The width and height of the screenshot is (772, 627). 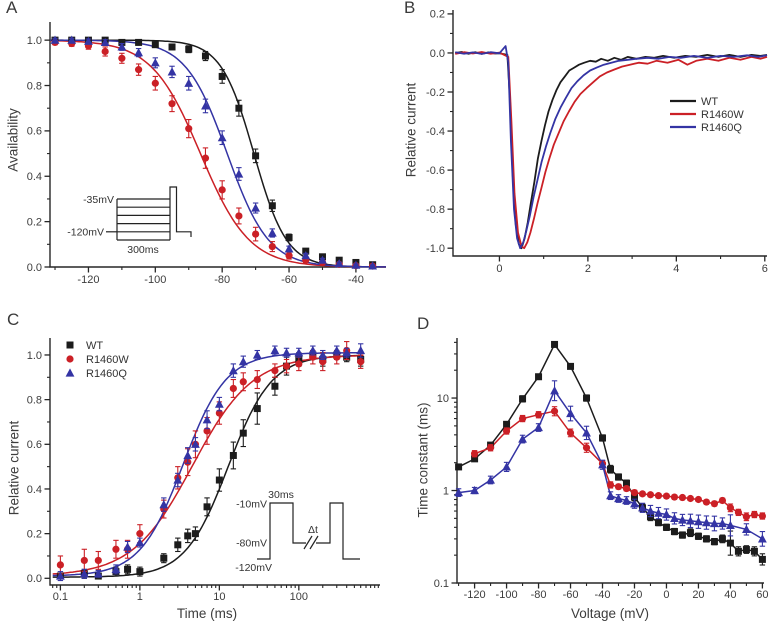 What do you see at coordinates (443, 399) in the screenshot?
I see `y-tick-label: 10` at bounding box center [443, 399].